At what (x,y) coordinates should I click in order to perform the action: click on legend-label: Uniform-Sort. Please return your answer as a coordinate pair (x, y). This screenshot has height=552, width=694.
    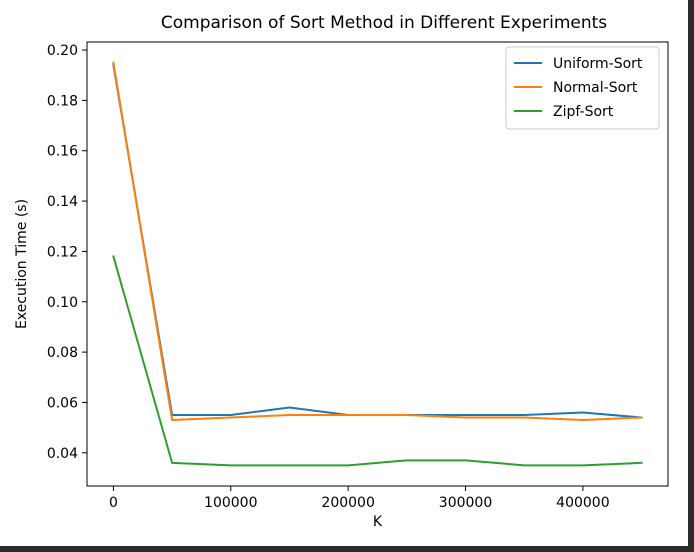
    Looking at the image, I should click on (598, 64).